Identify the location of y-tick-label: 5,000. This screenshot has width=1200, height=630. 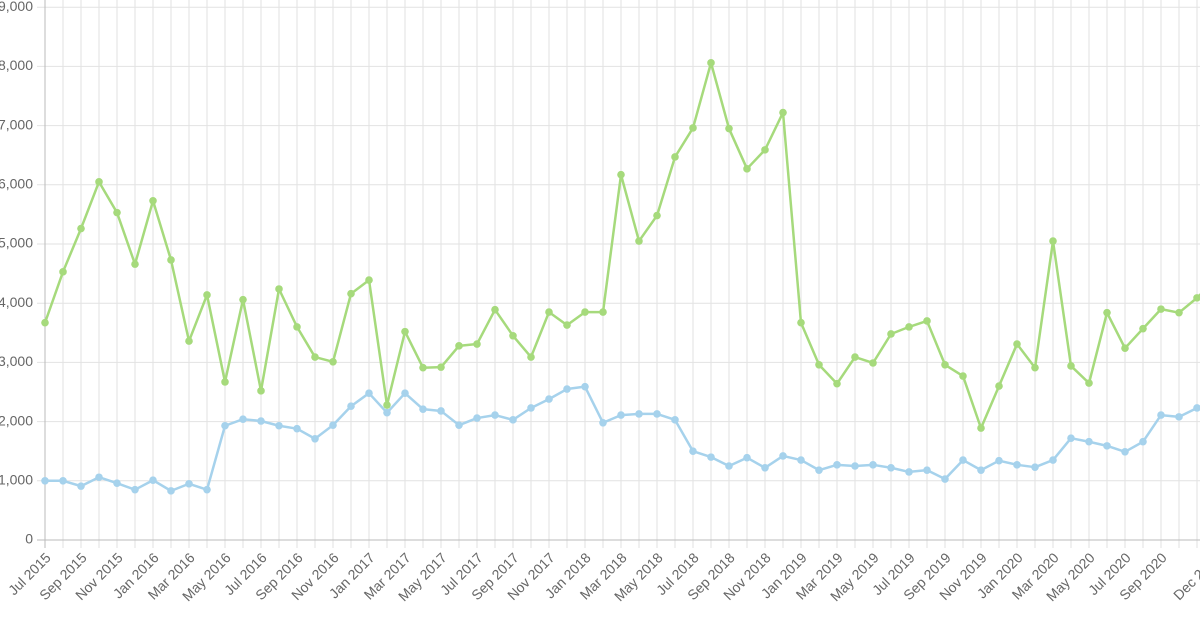
(16, 243).